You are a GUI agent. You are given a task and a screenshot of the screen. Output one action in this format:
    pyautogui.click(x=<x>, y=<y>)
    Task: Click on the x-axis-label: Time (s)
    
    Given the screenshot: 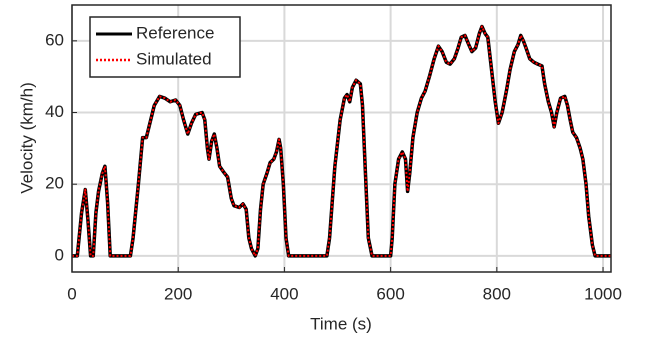 What is the action you would take?
    pyautogui.click(x=341, y=323)
    